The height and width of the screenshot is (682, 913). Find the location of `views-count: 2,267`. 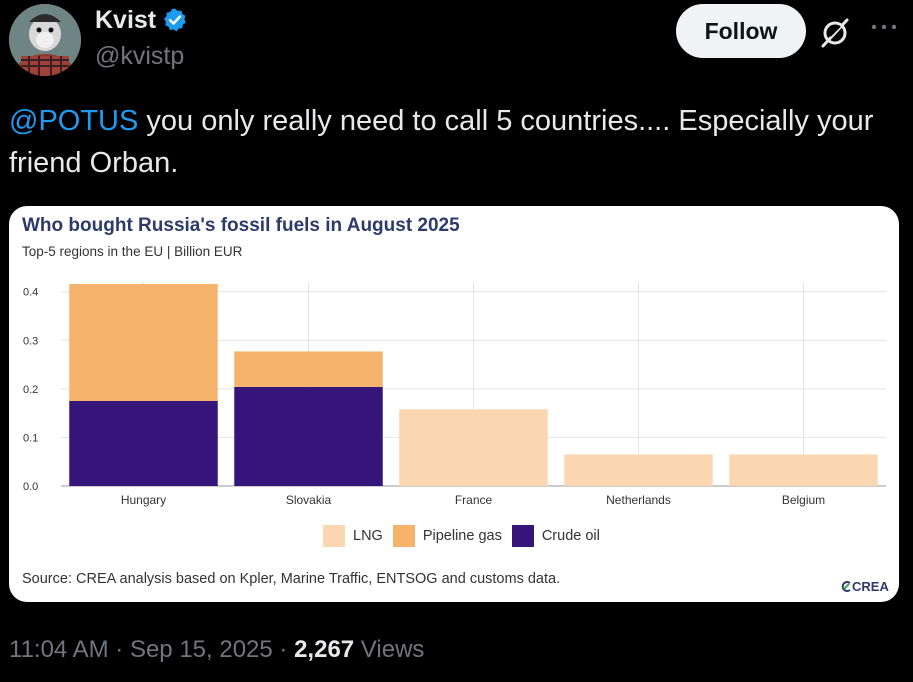

views-count: 2,267 is located at coordinates (324, 649).